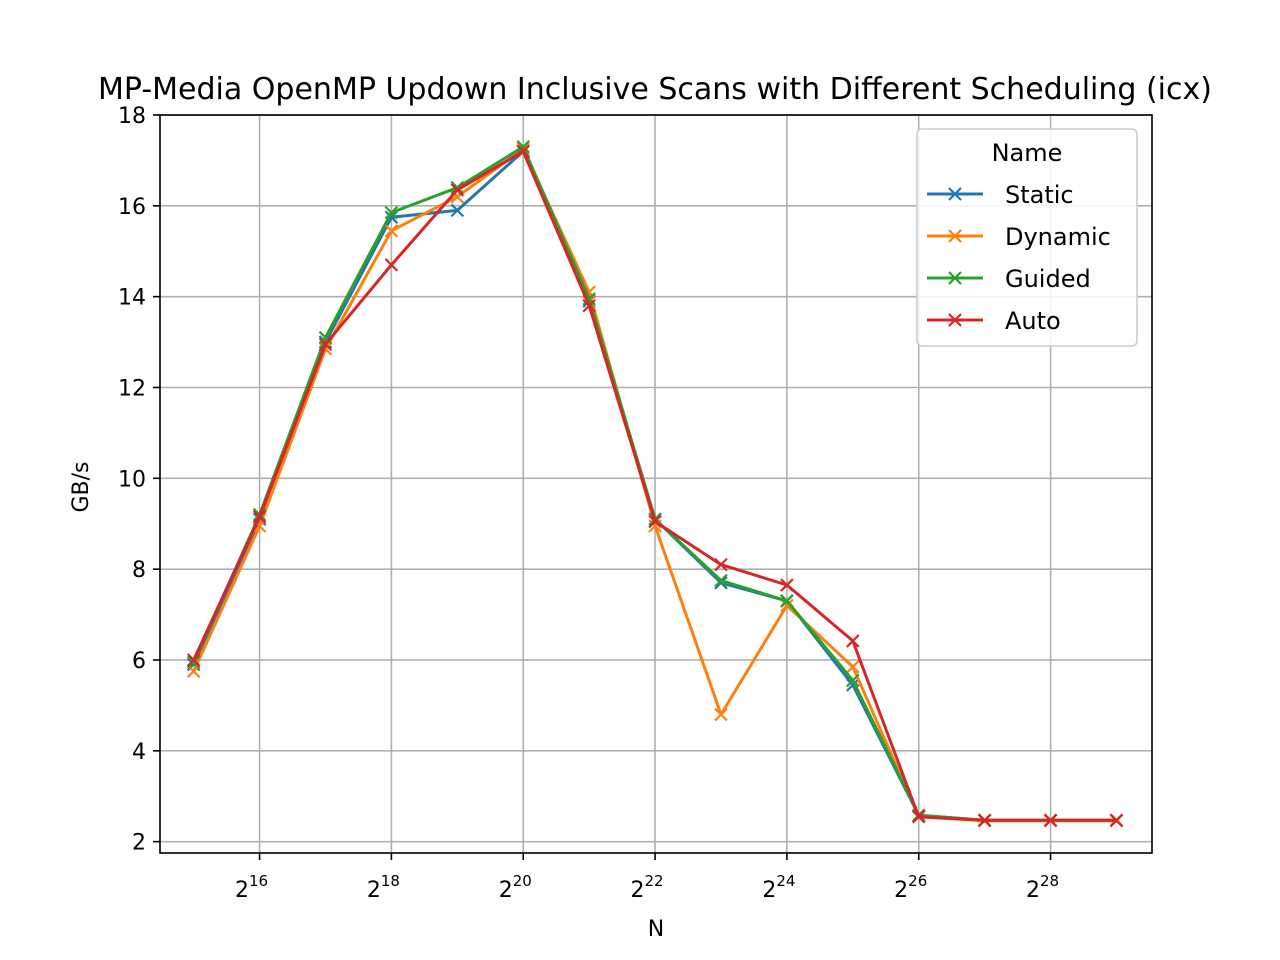 The width and height of the screenshot is (1280, 960). What do you see at coordinates (132, 479) in the screenshot?
I see `y-tick-label: 10` at bounding box center [132, 479].